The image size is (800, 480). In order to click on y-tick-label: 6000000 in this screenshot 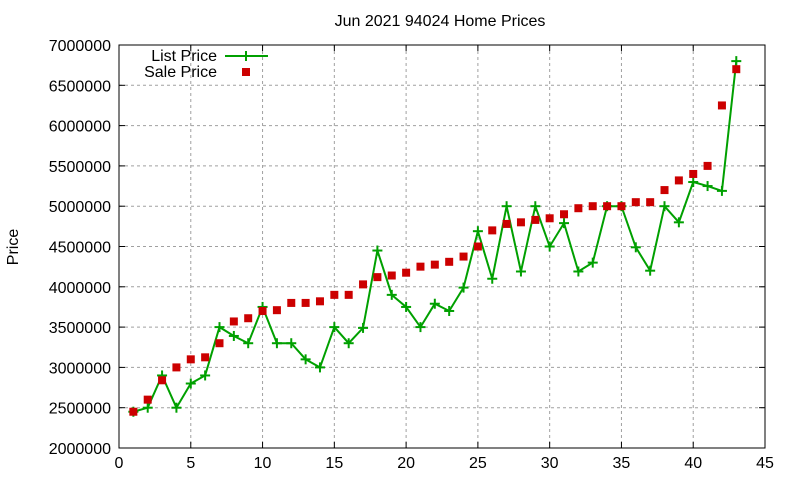, I will do `click(80, 127)`.